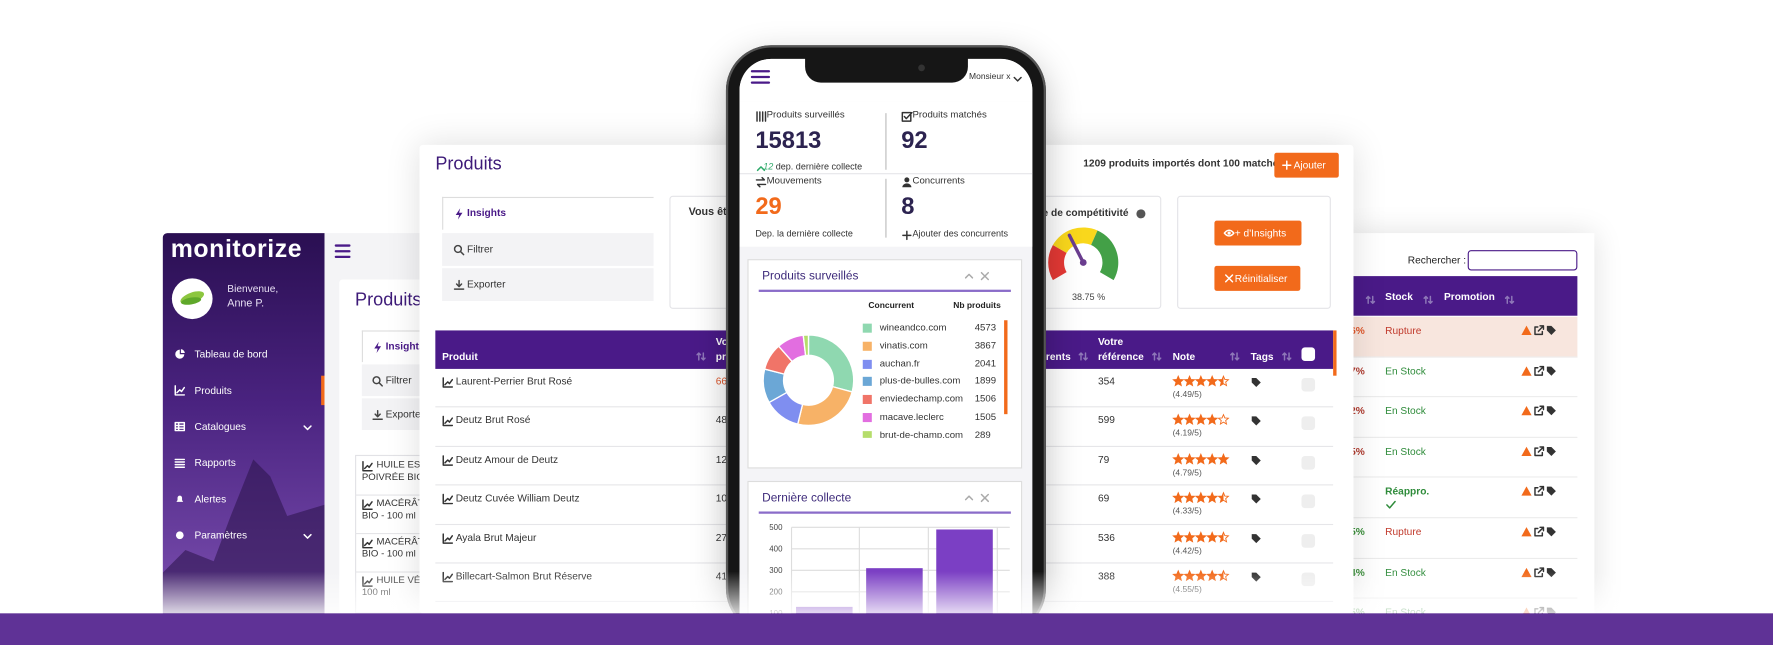 This screenshot has width=1773, height=645. Describe the element at coordinates (921, 433) in the screenshot. I see `legend-name: brut-de-champ.com` at that location.